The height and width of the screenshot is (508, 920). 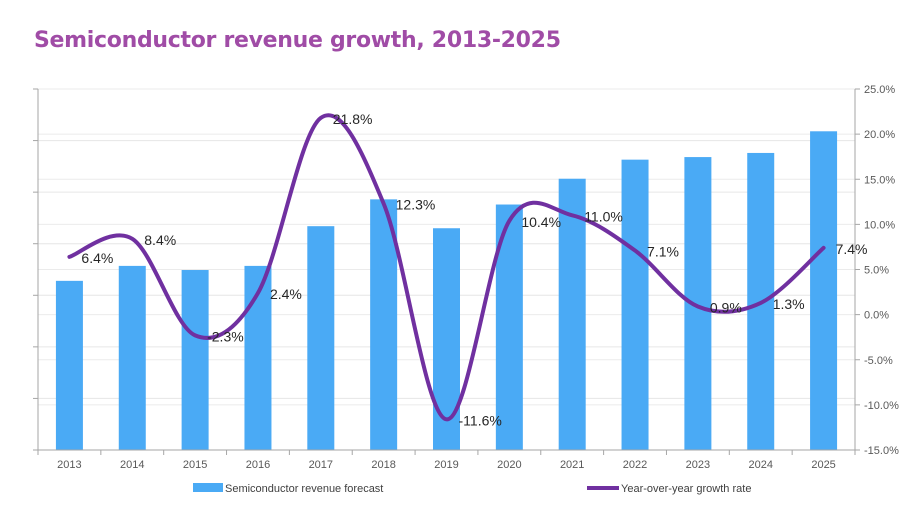 I want to click on growth-label-2021: 11.0%, so click(x=603, y=216).